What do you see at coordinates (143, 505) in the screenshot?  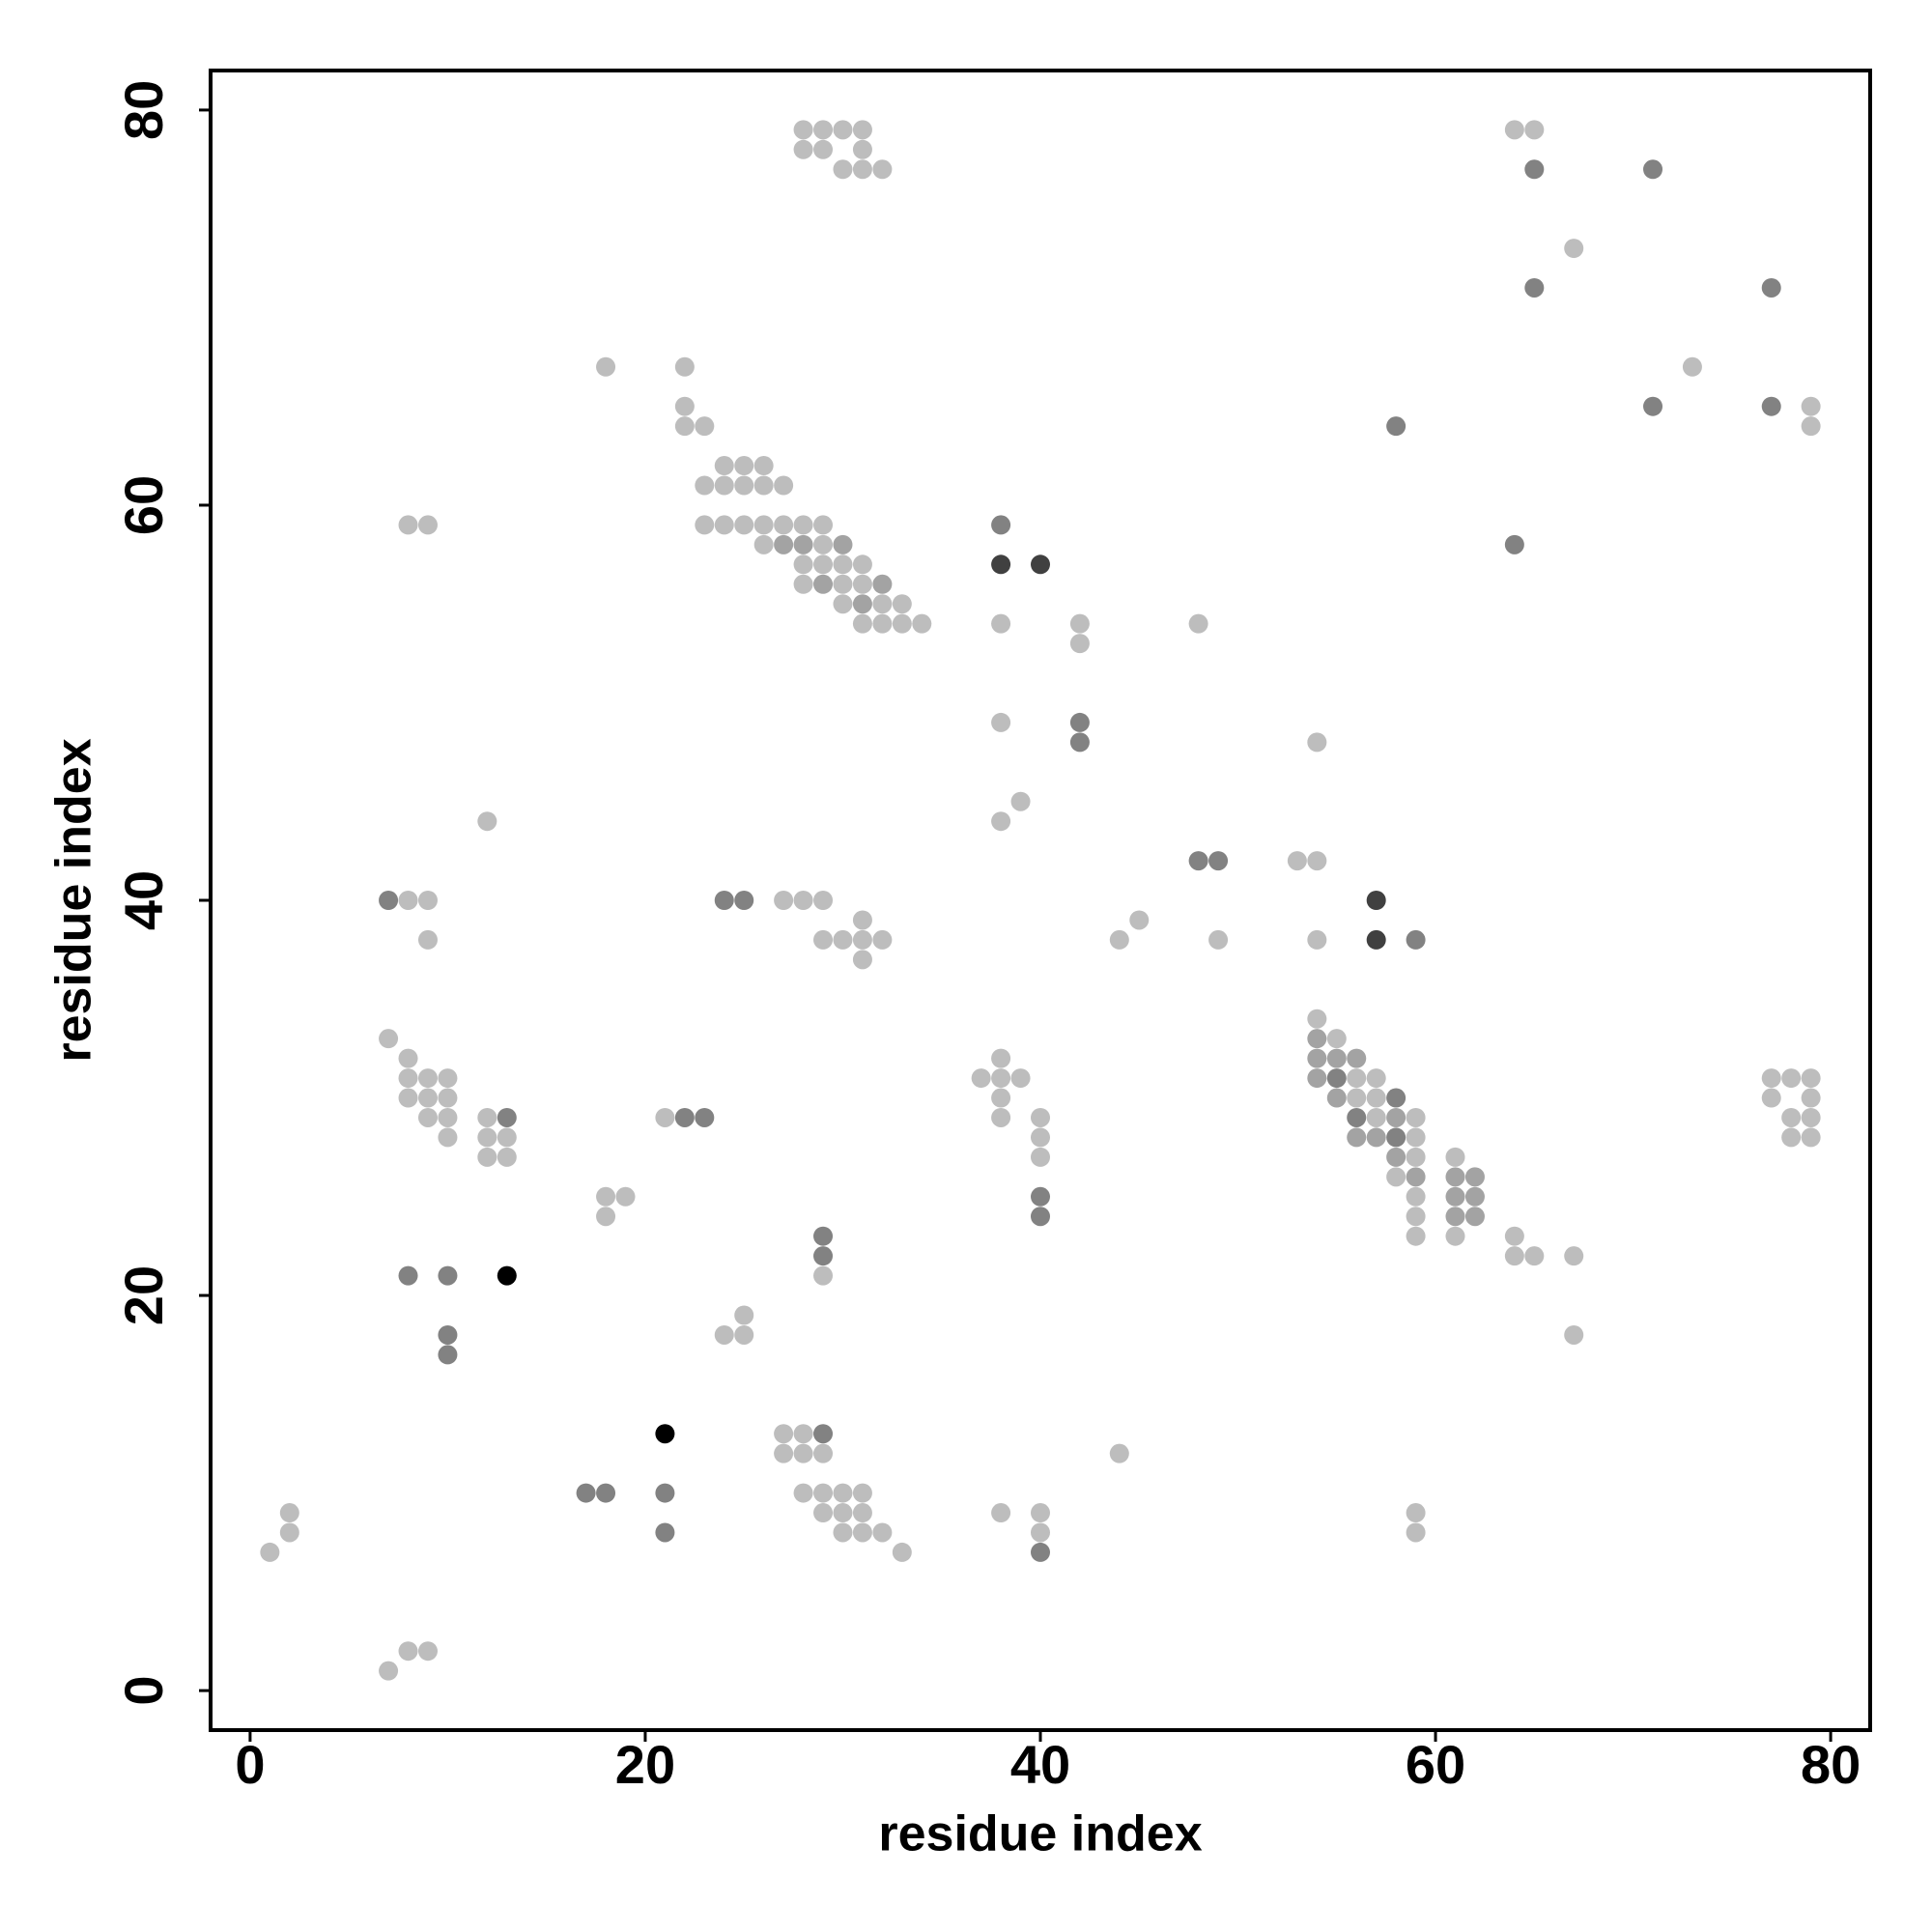 I see `y-tick-label: 60` at bounding box center [143, 505].